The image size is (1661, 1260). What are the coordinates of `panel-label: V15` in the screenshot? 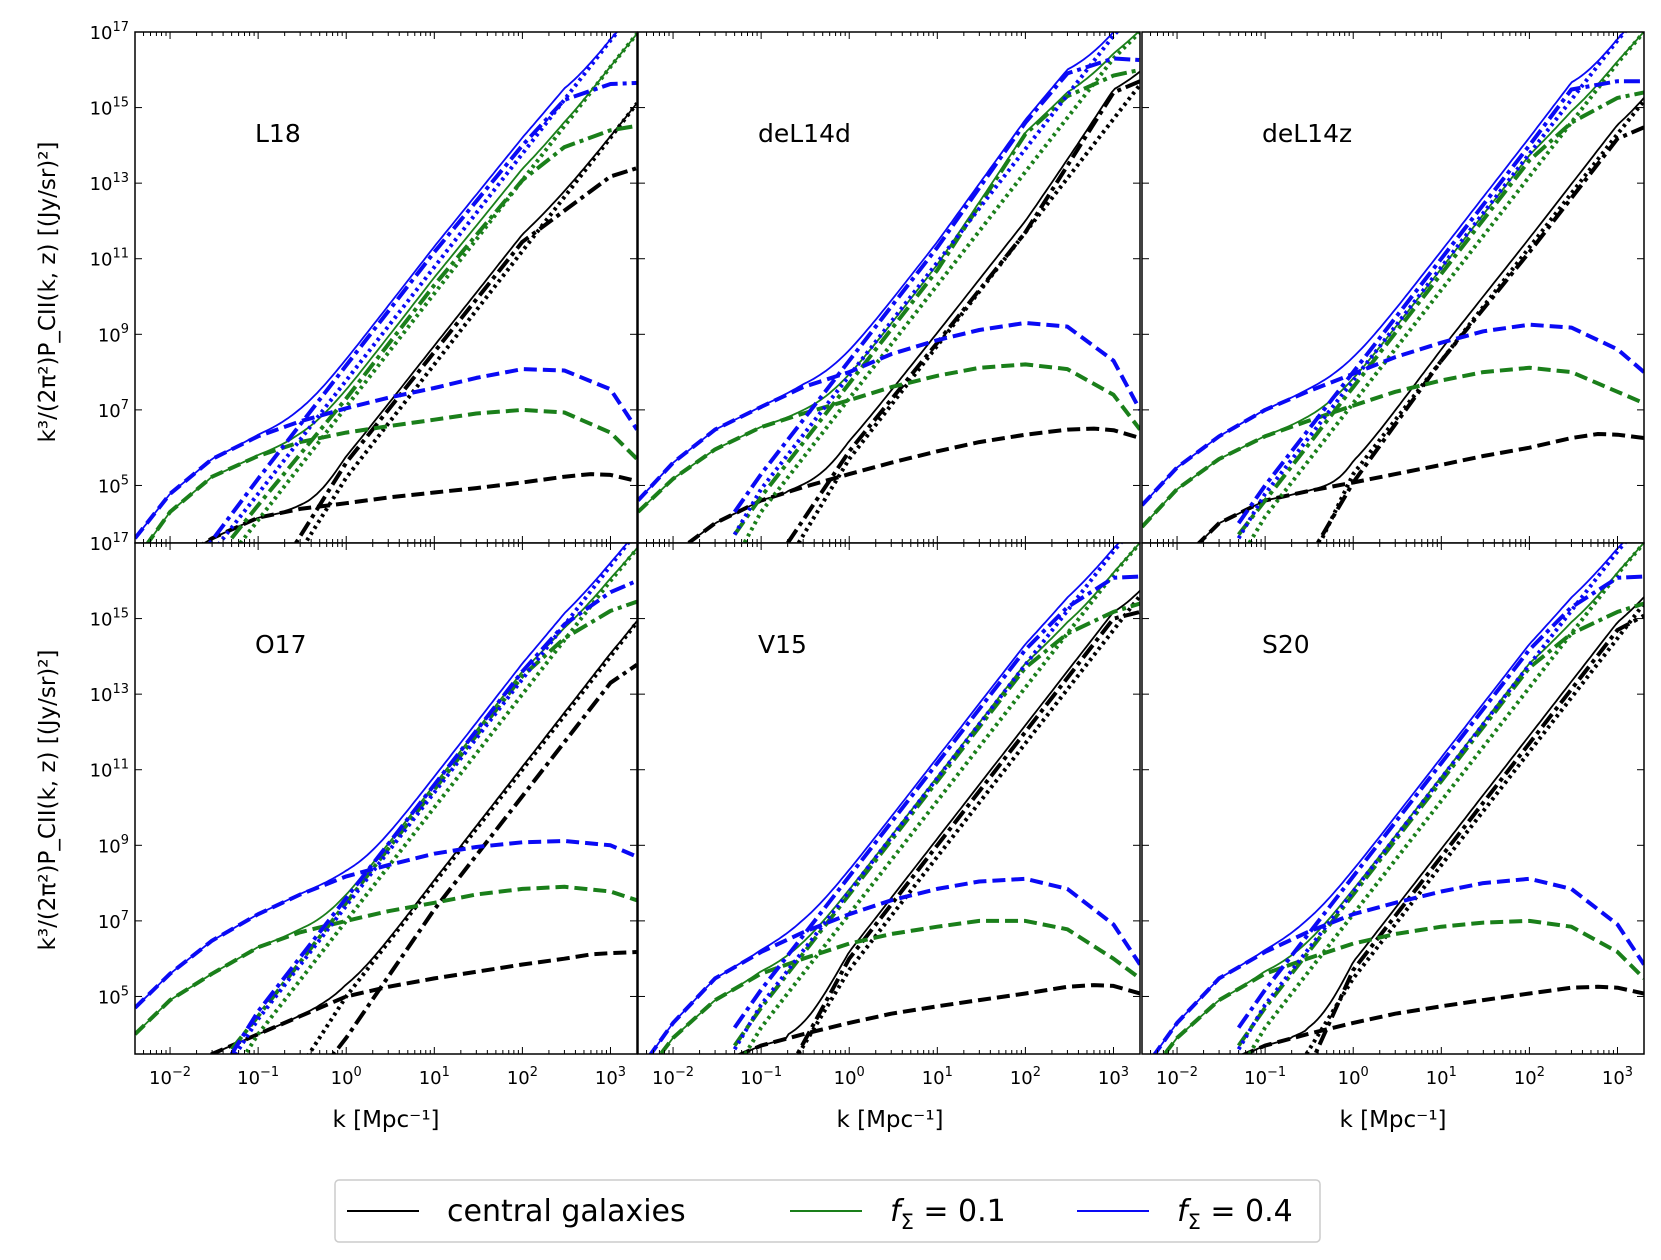 It's located at (782, 644).